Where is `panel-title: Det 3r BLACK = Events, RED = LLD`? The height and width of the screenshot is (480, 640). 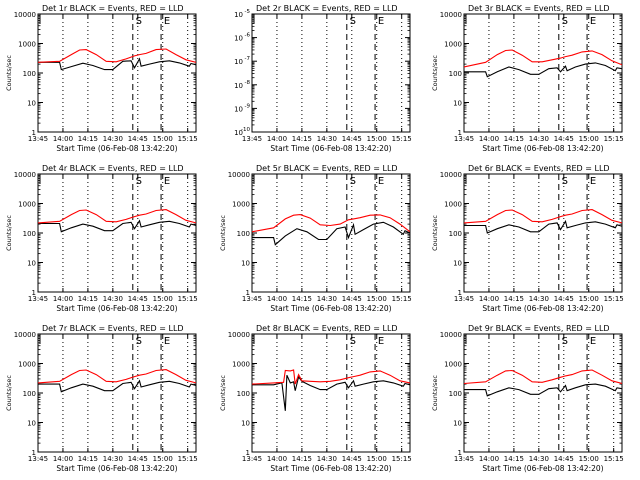
panel-title: Det 3r BLACK = Events, RED = LLD is located at coordinates (539, 8).